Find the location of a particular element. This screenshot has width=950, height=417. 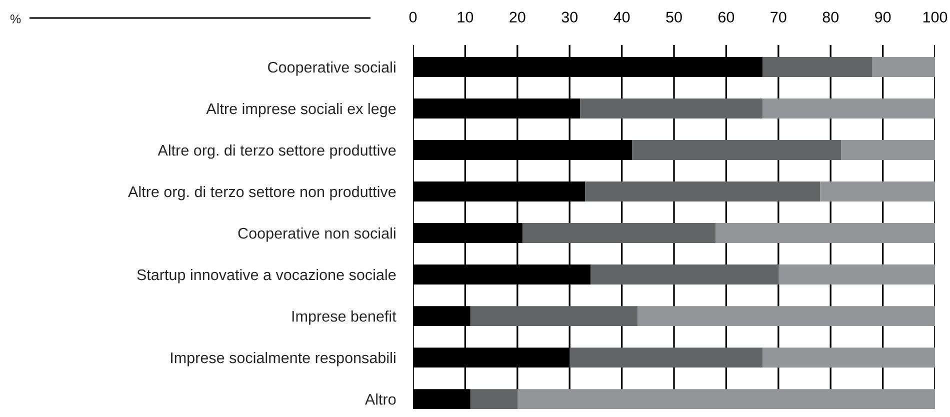

y-tick-label: Imprese benefit is located at coordinates (344, 317).